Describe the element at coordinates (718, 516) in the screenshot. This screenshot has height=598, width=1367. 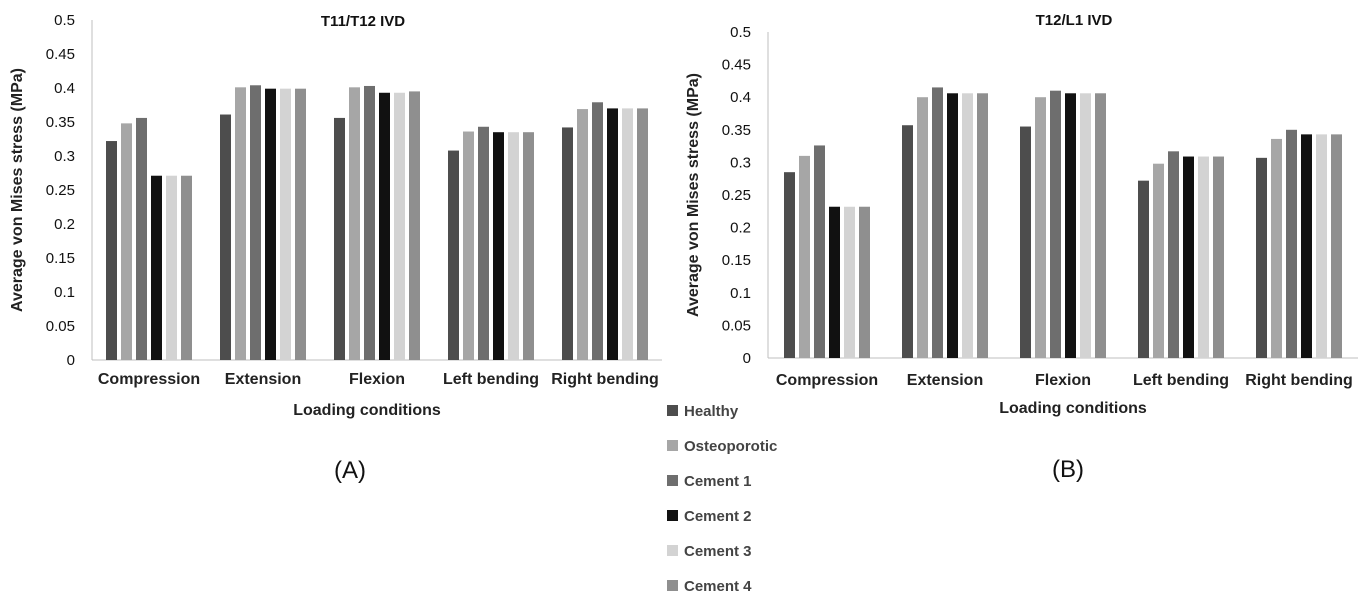
I see `legend-label: Cement 2` at that location.